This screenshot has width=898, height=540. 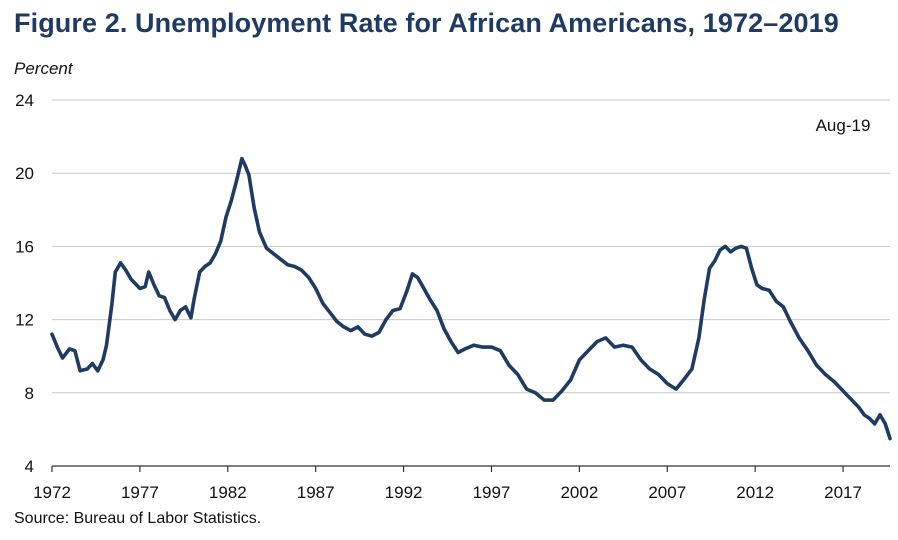 I want to click on y-tick-label: 24, so click(x=24, y=100).